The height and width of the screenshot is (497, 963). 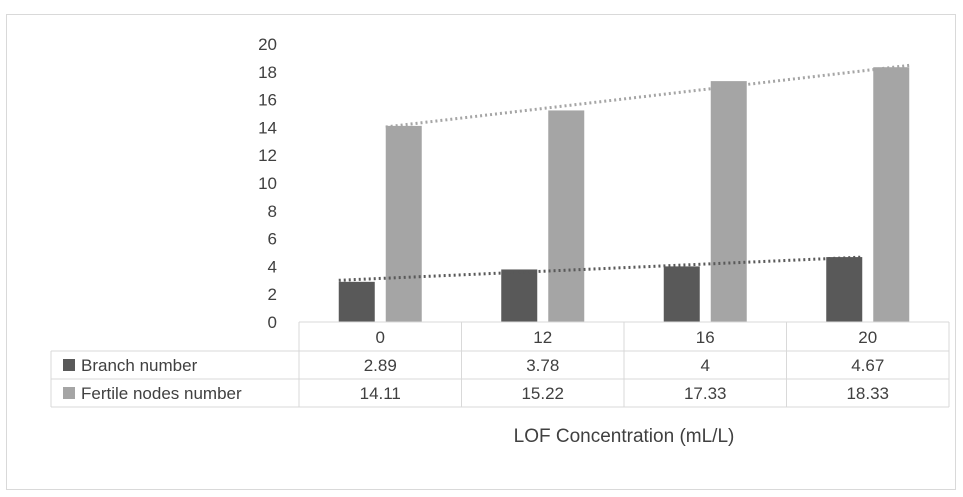 What do you see at coordinates (542, 365) in the screenshot?
I see `data-label-0-1: 3.78` at bounding box center [542, 365].